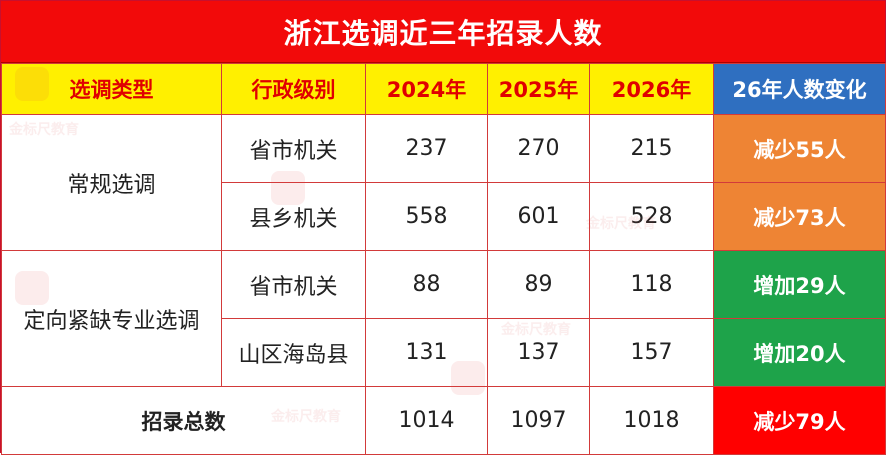  What do you see at coordinates (111, 182) in the screenshot?
I see `group-type-regular: 常规选调` at bounding box center [111, 182].